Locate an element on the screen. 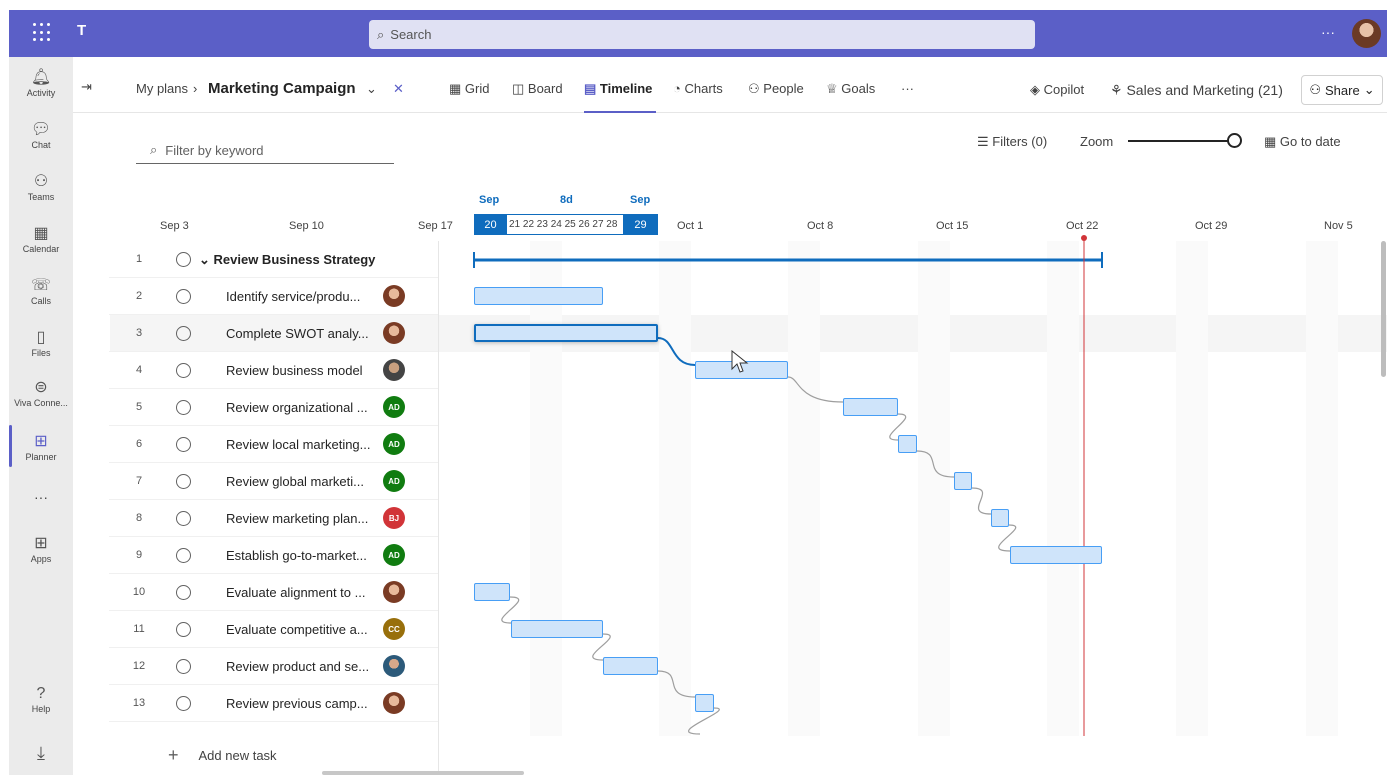  rail-item-apps: ⊞ Apps is located at coordinates (41, 548).